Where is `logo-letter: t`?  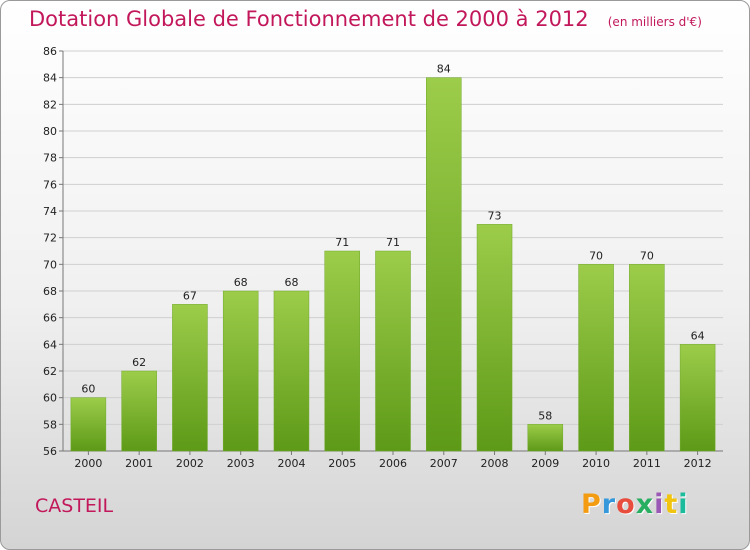
logo-letter: t is located at coordinates (671, 504).